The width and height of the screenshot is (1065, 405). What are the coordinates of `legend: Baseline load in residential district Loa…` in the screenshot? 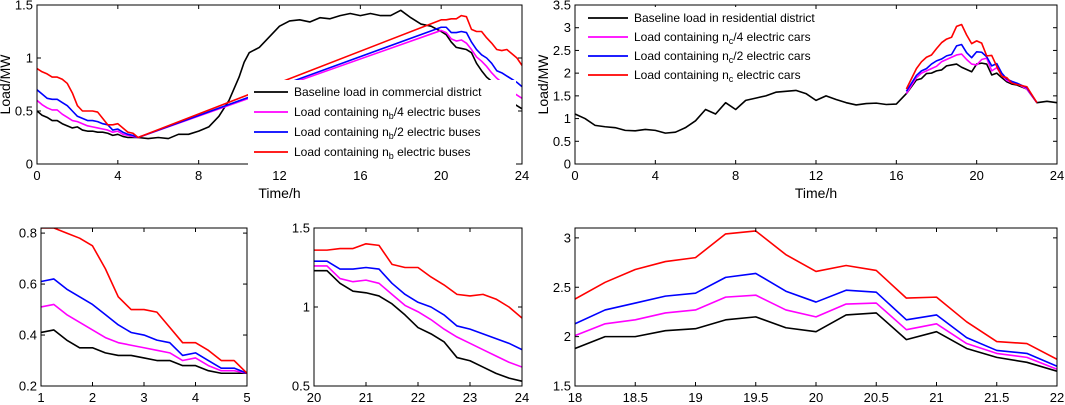 It's located at (699, 48).